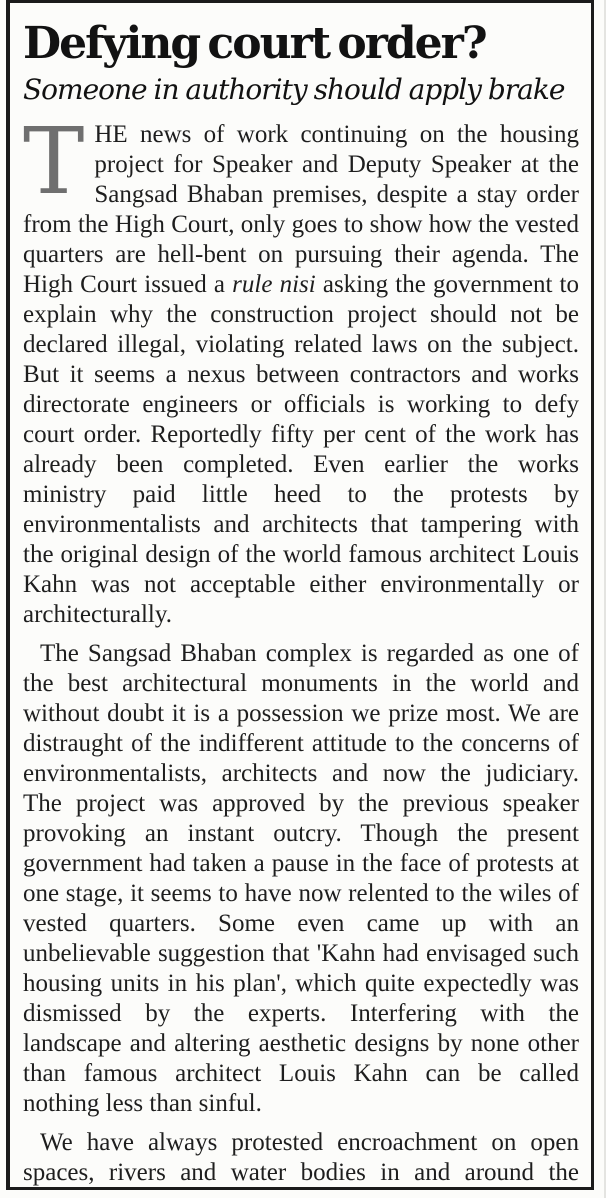 The image size is (606, 1198). I want to click on article-title: Defying court order?, so click(255, 43).